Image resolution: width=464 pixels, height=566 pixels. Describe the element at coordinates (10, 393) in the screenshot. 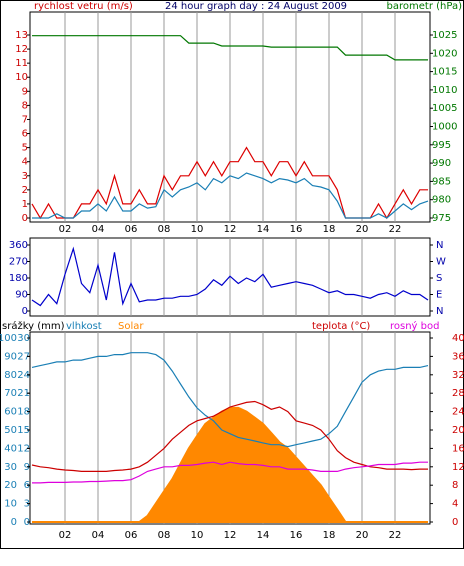

I see `y-tick-label: 70` at that location.